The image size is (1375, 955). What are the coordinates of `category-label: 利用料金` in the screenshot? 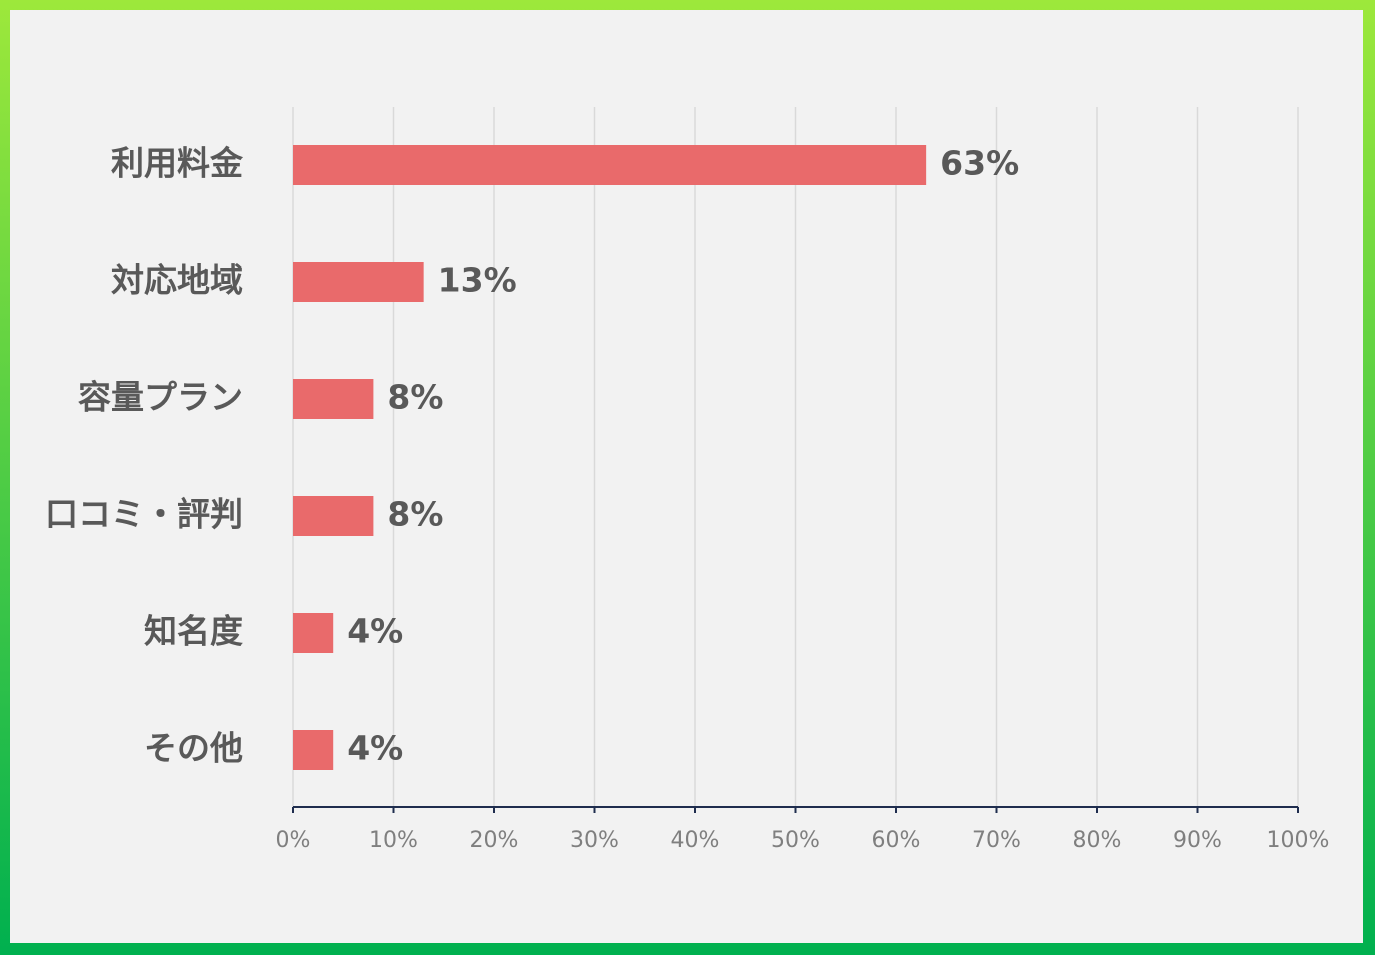 It's located at (177, 163).